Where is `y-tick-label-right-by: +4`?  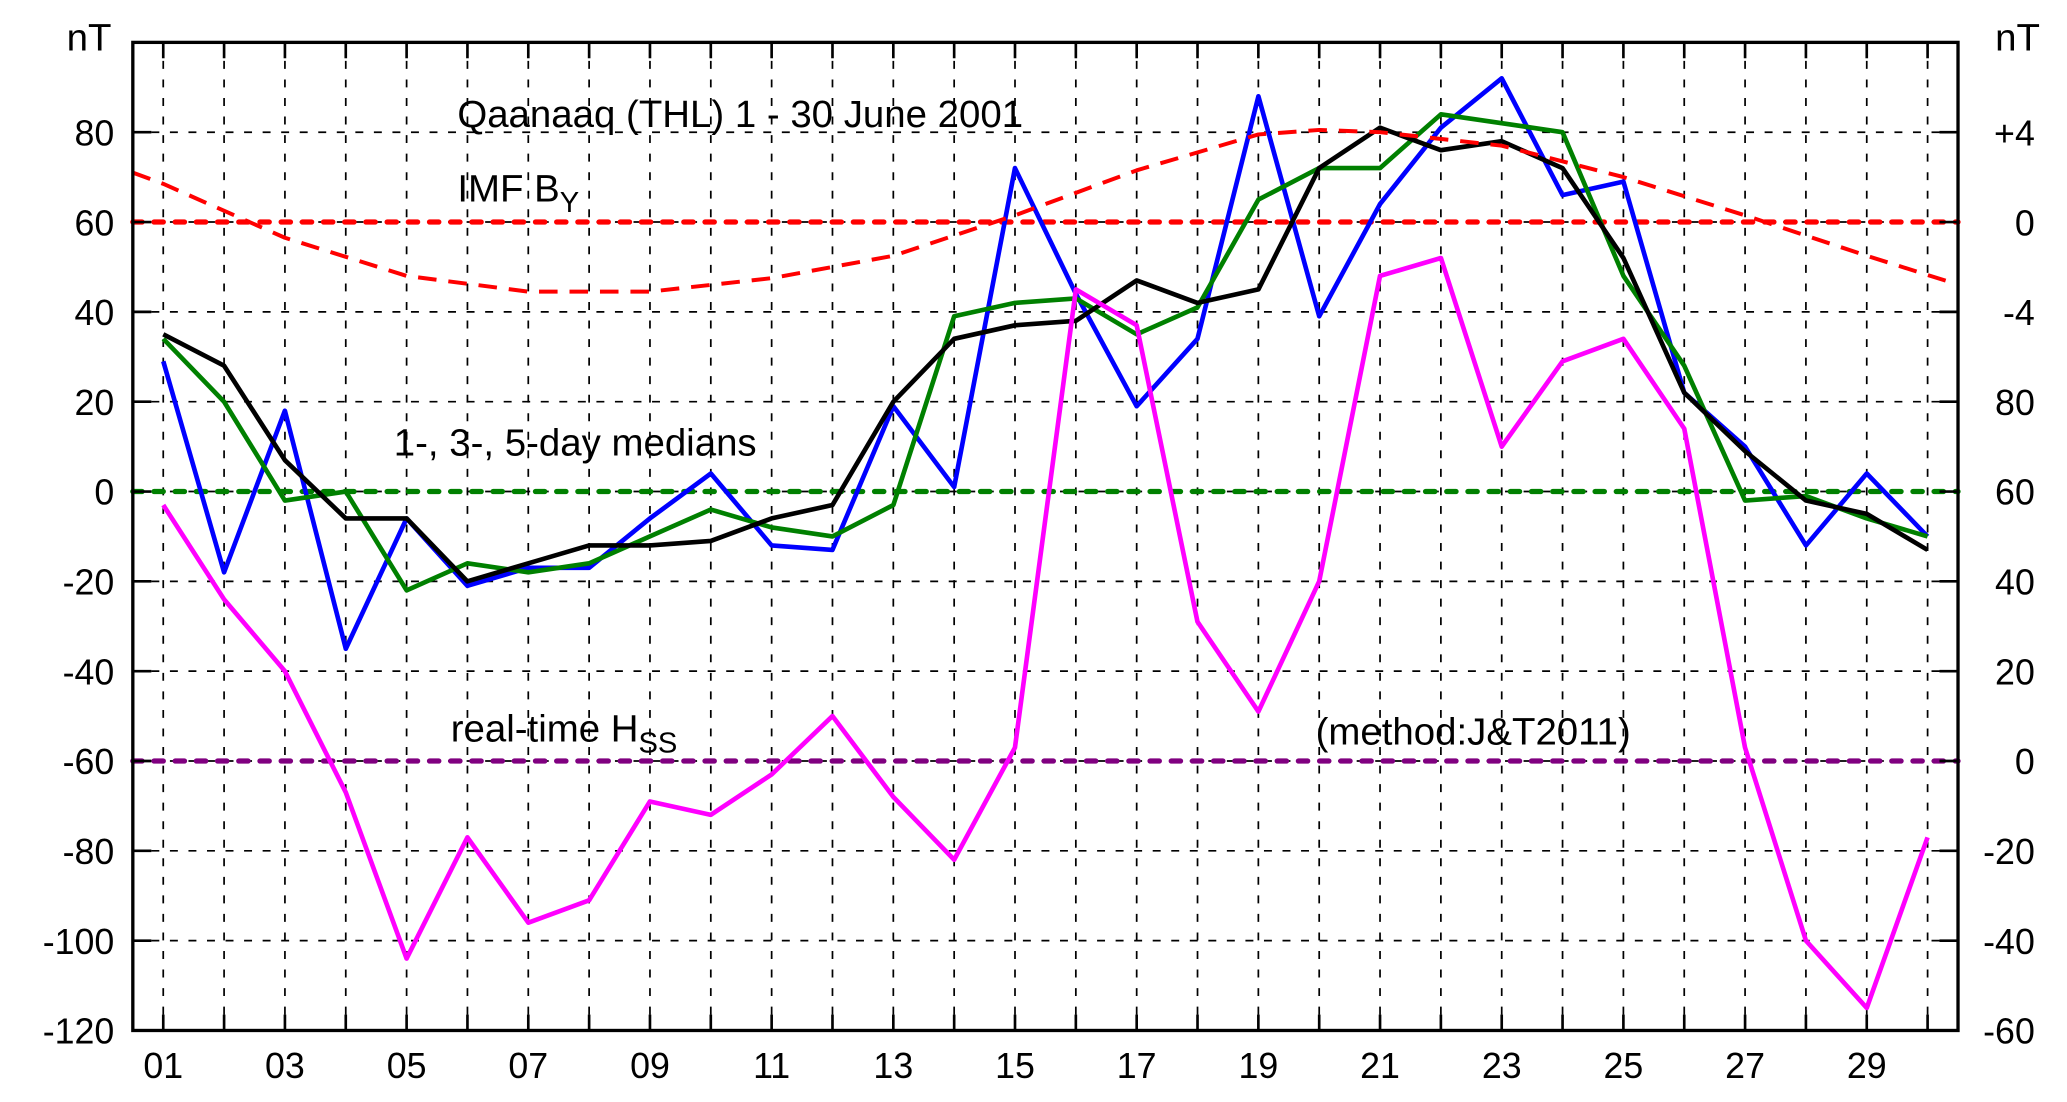 y-tick-label-right-by: +4 is located at coordinates (2014, 133).